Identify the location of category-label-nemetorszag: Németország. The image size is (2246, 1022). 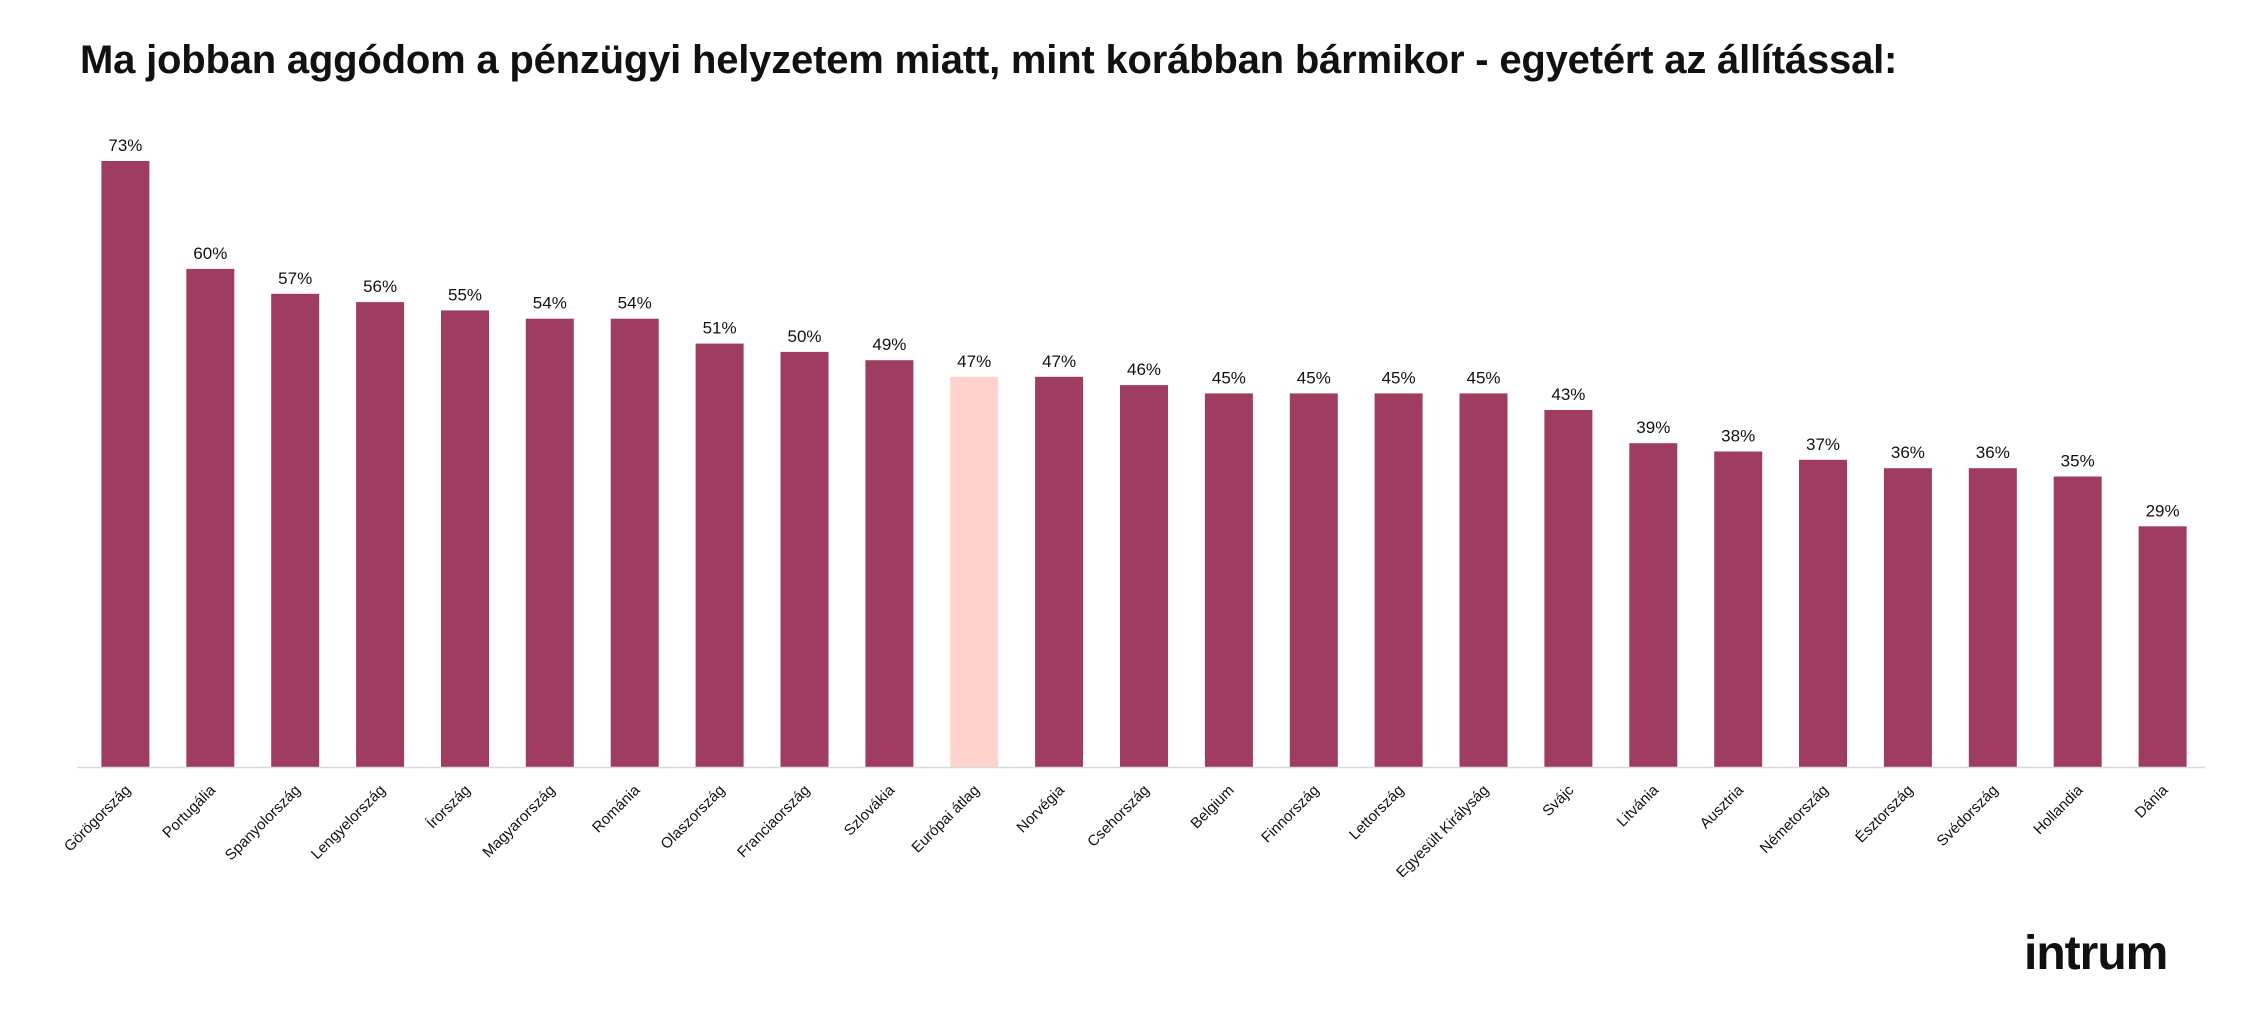
(1794, 819).